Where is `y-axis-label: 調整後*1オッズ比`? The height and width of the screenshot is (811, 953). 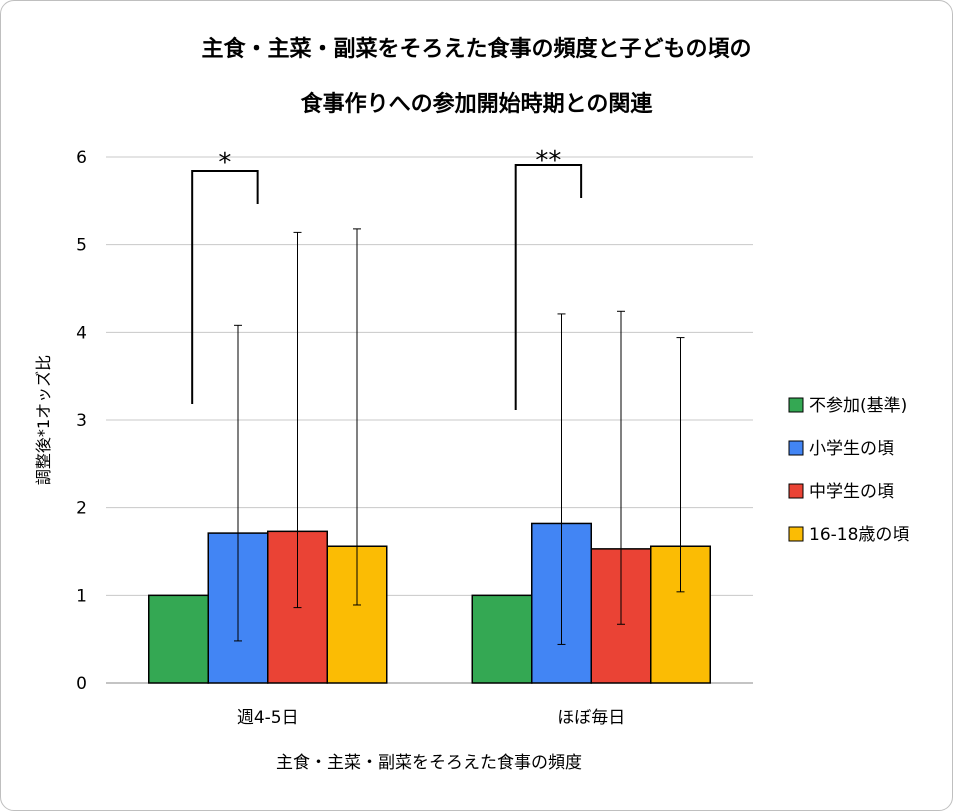
y-axis-label: 調整後*1オッズ比 is located at coordinates (43, 420).